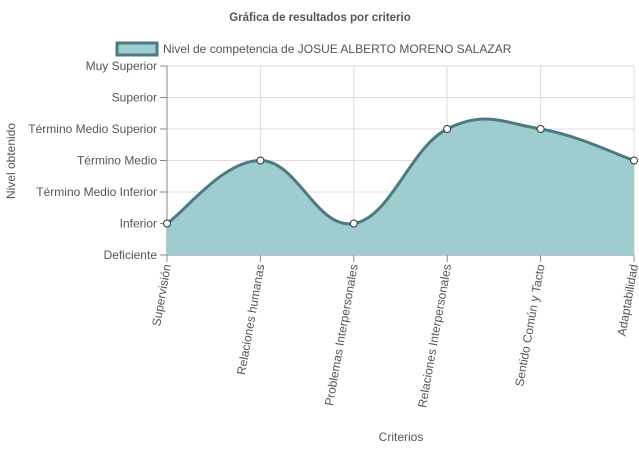 The image size is (639, 449). What do you see at coordinates (320, 18) in the screenshot?
I see `chart-title: Gráfica de resultados por criterio` at bounding box center [320, 18].